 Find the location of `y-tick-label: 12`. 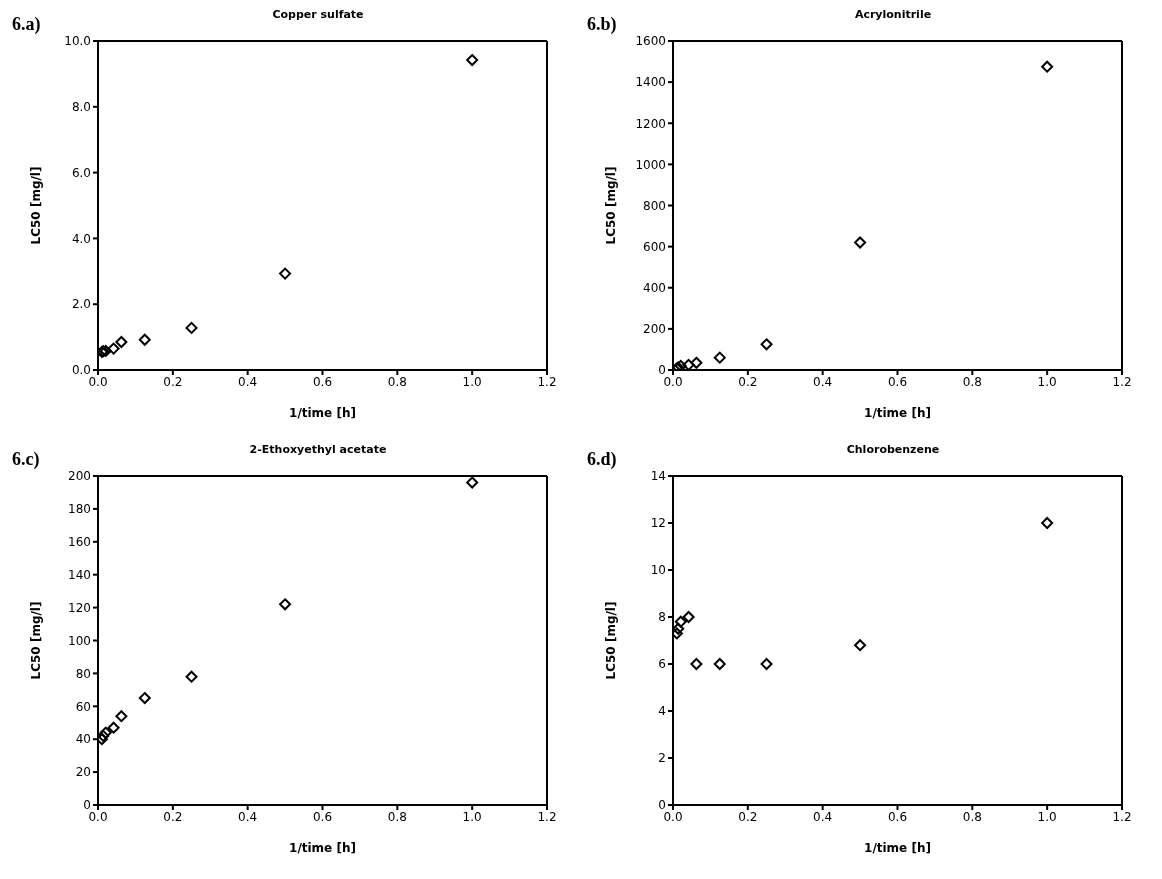

y-tick-label: 12 is located at coordinates (658, 523).